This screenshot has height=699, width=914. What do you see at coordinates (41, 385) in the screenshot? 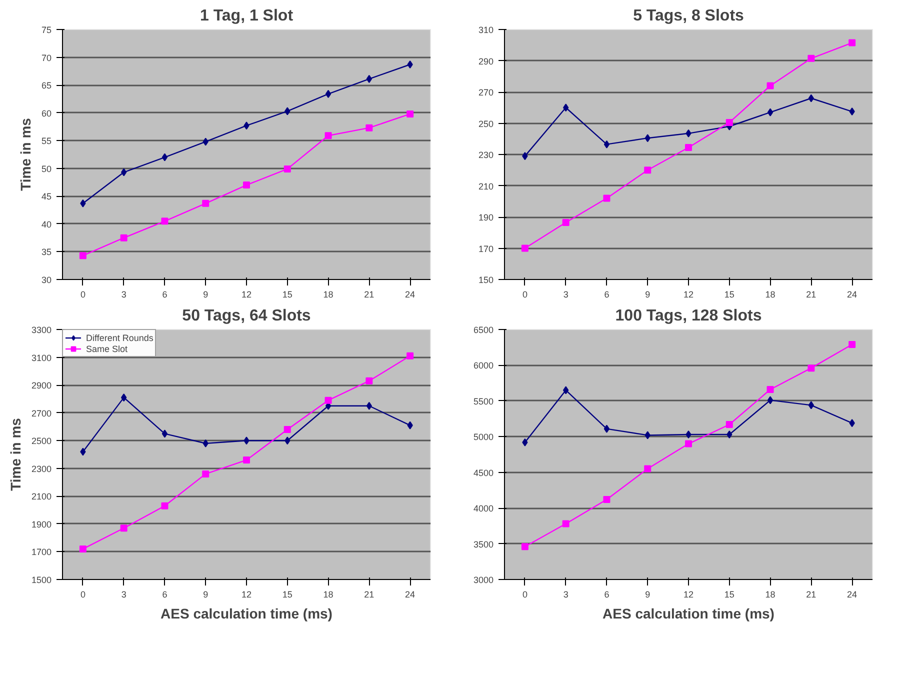
I see `y-tick-label: 2900` at bounding box center [41, 385].